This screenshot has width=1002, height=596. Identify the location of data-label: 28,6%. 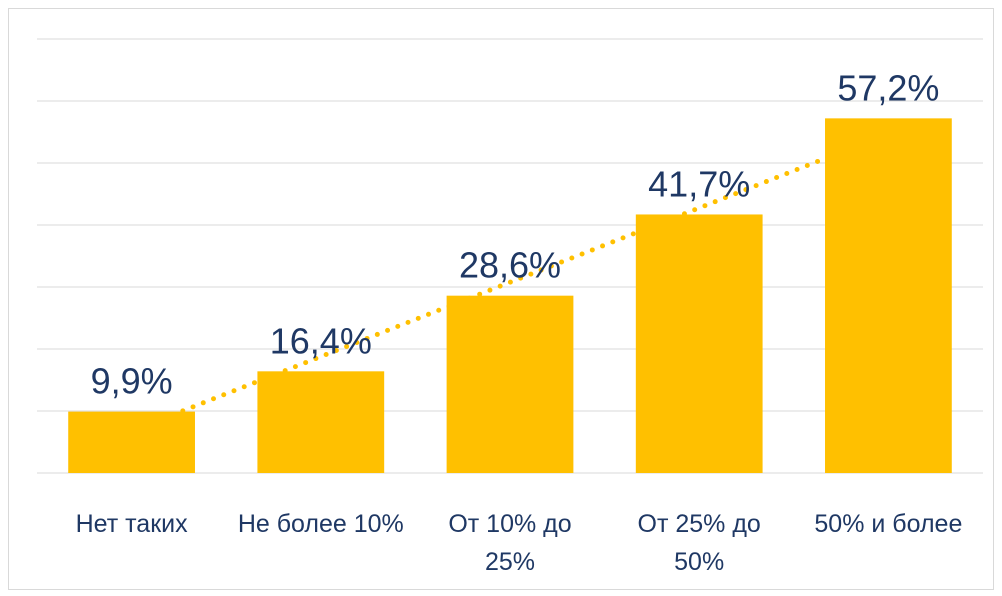
(510, 265).